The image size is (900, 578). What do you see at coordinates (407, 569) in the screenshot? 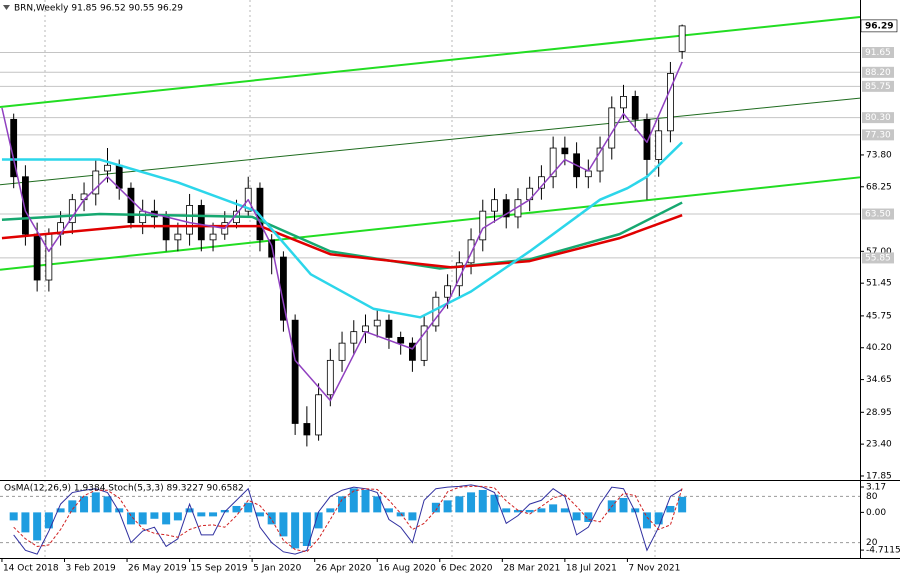
I see `x-tick-label: 16 Aug 2020` at bounding box center [407, 569].